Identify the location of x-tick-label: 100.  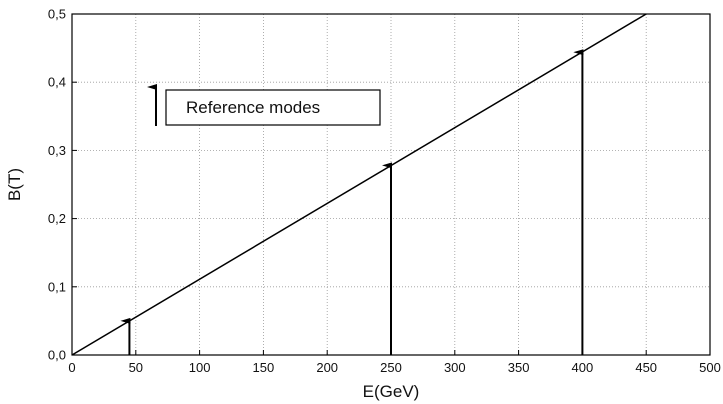
(200, 367).